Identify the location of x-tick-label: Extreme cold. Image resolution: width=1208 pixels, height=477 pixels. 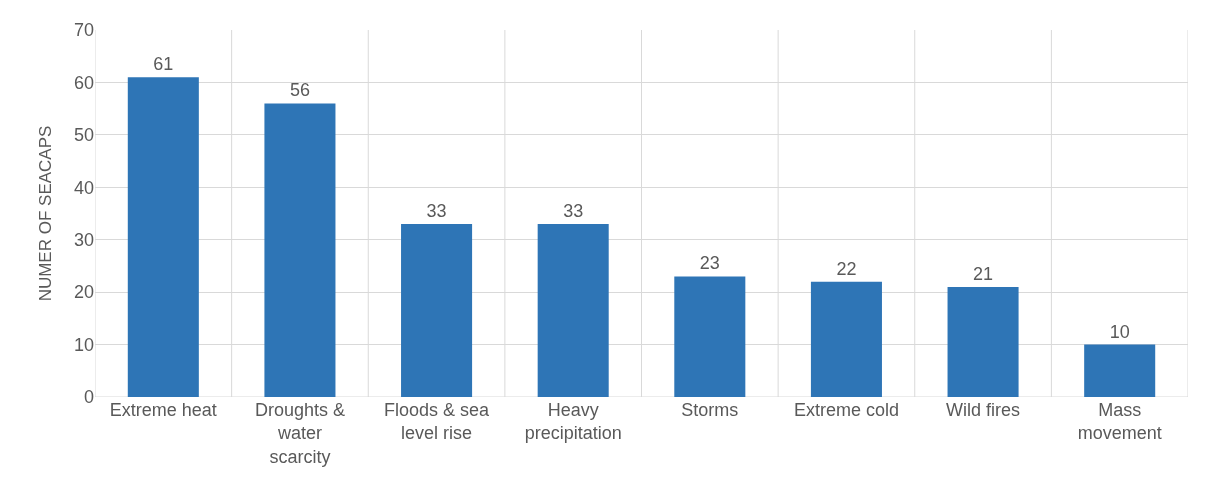
(846, 410).